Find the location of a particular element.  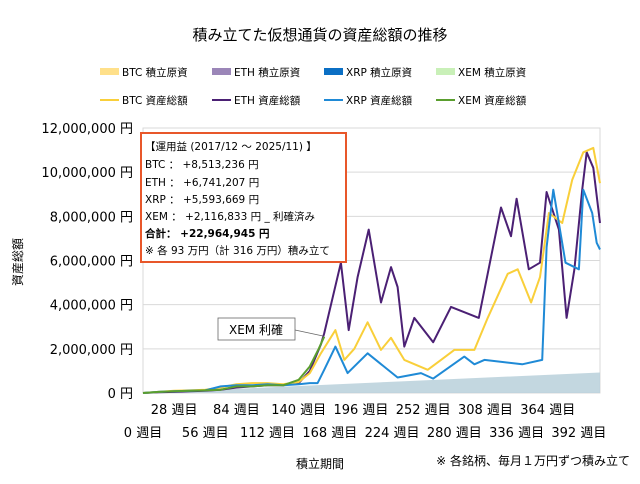

legend-label: BTC 積立原資 is located at coordinates (155, 72).